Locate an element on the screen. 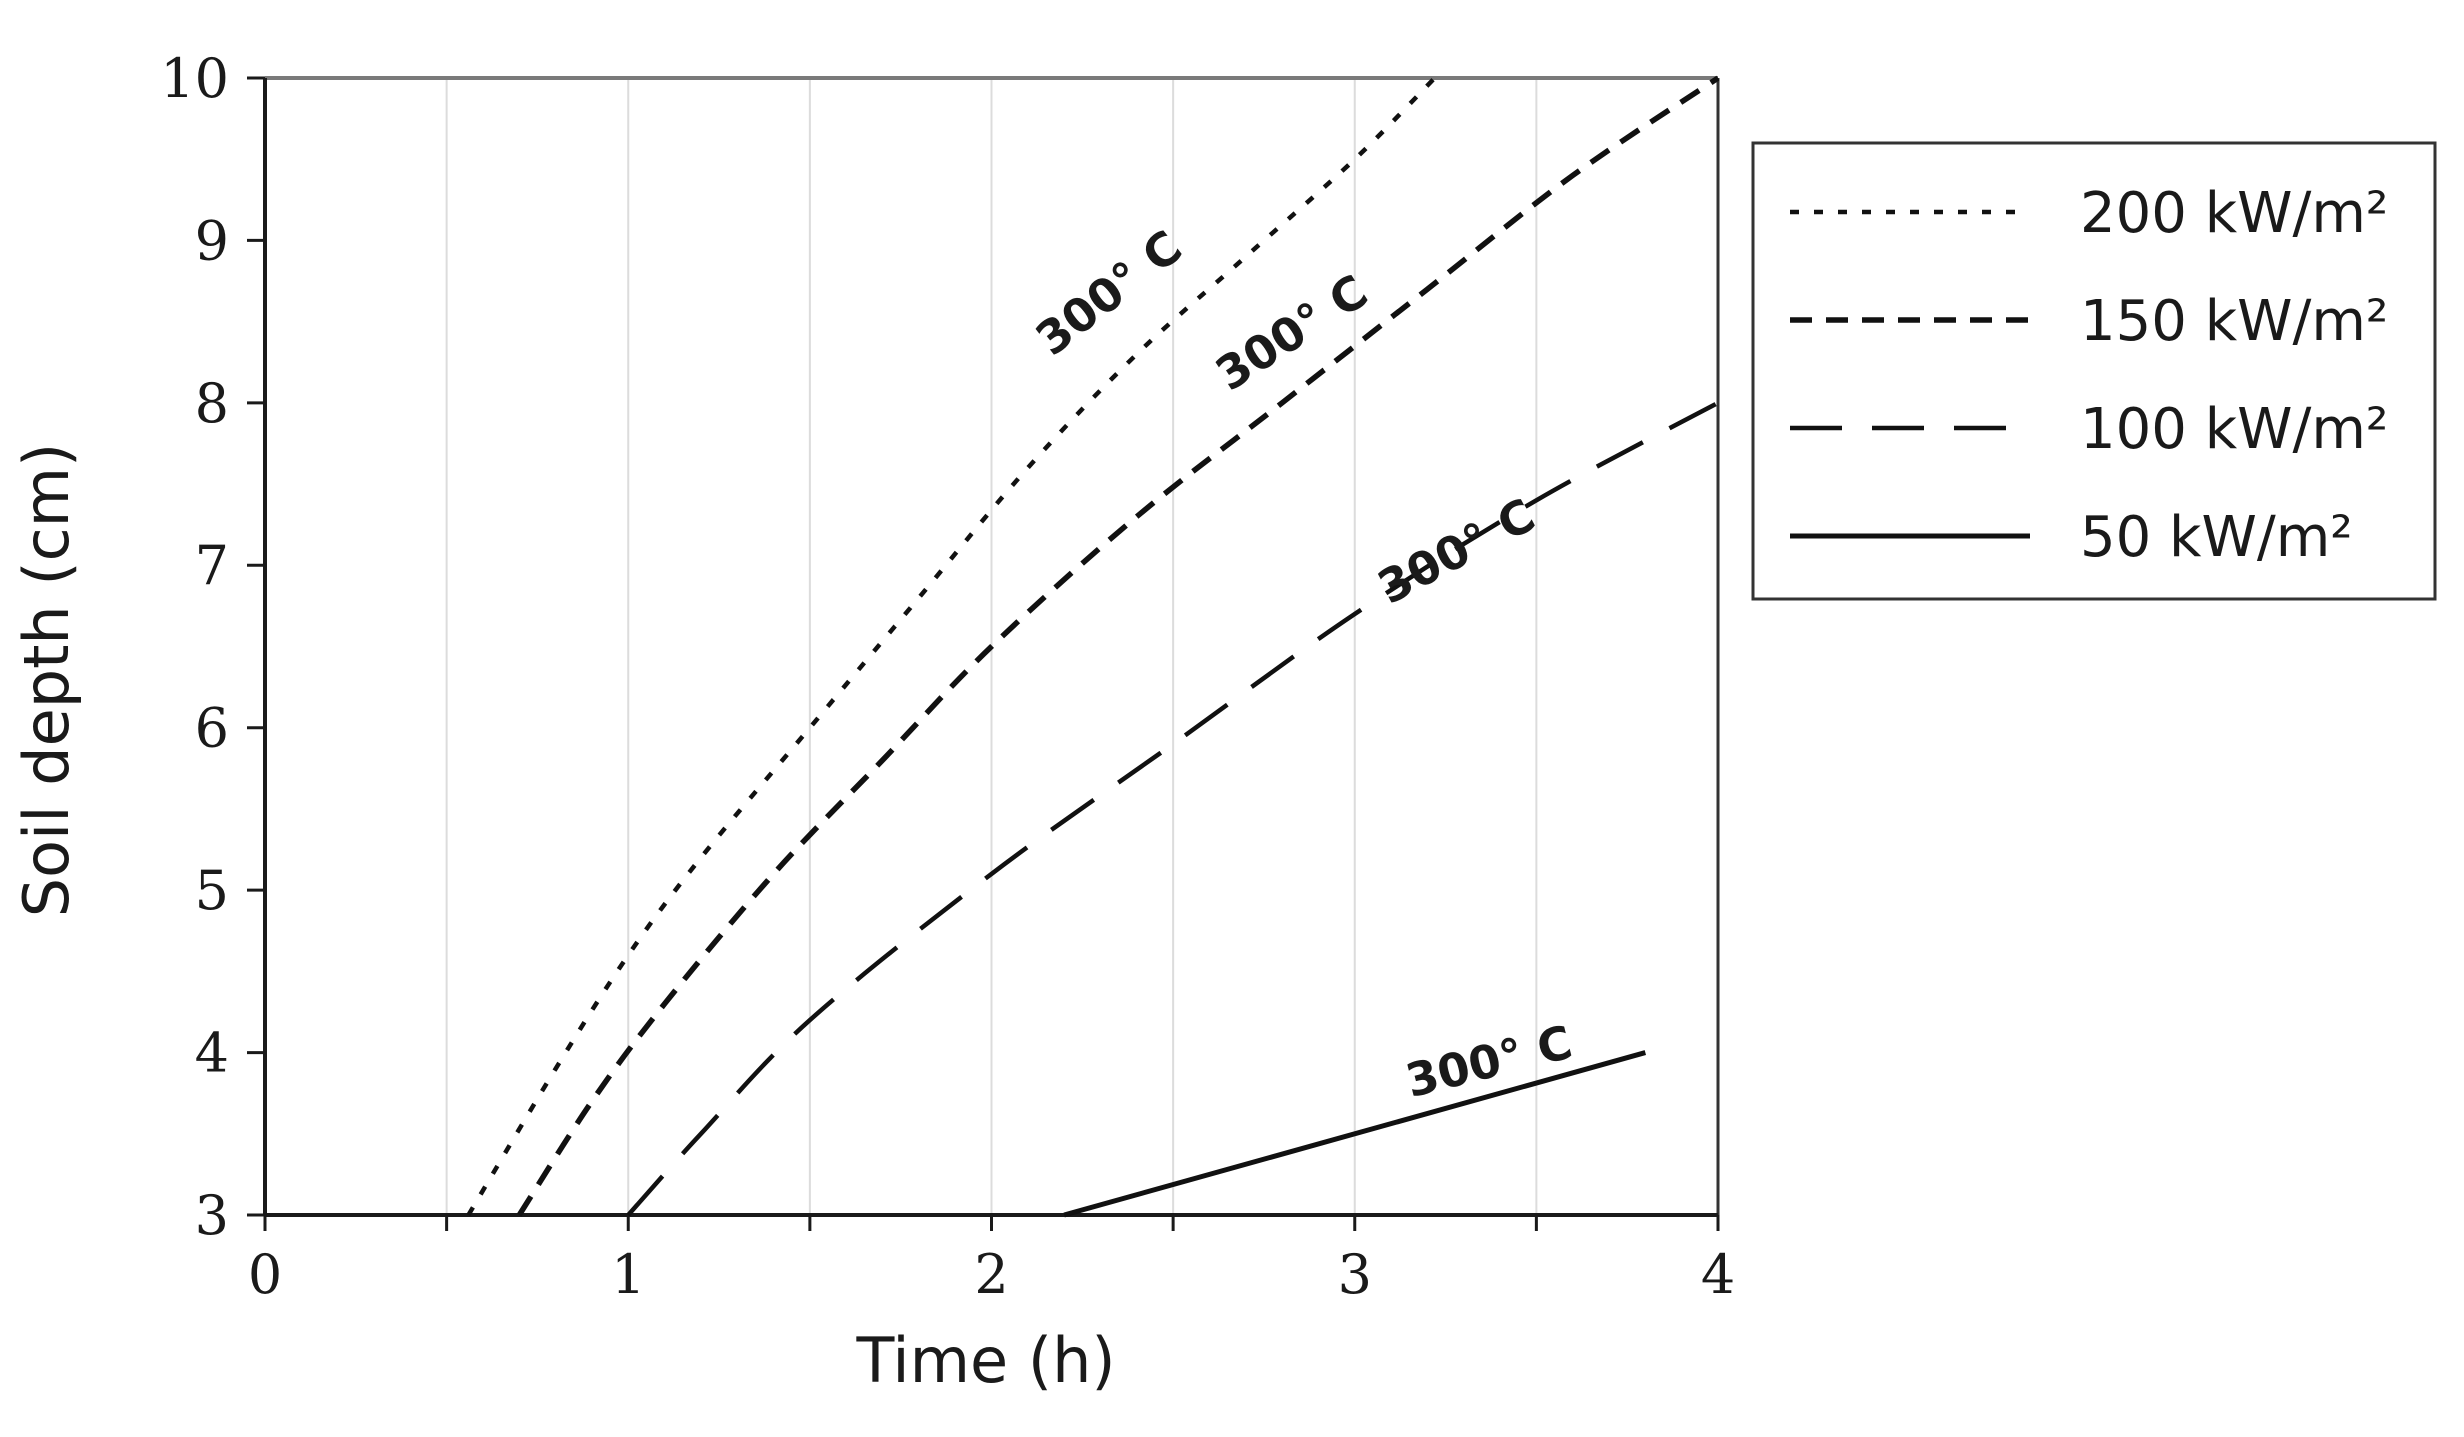 The width and height of the screenshot is (2464, 1437). annotation-label-0: 300° C is located at coordinates (1109, 293).